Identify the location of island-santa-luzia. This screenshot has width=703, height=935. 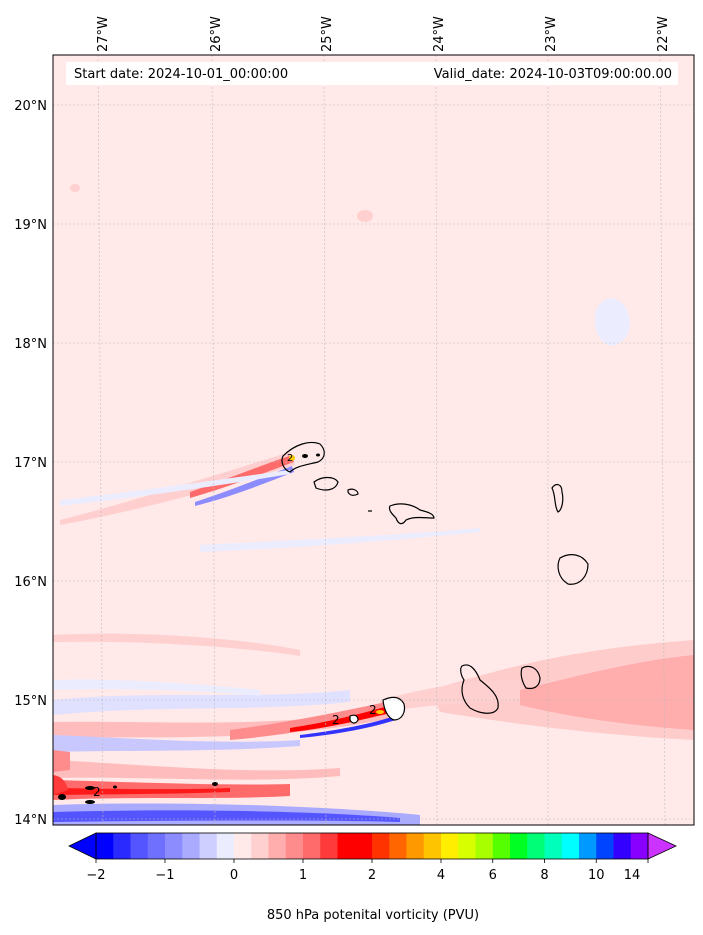
(353, 492).